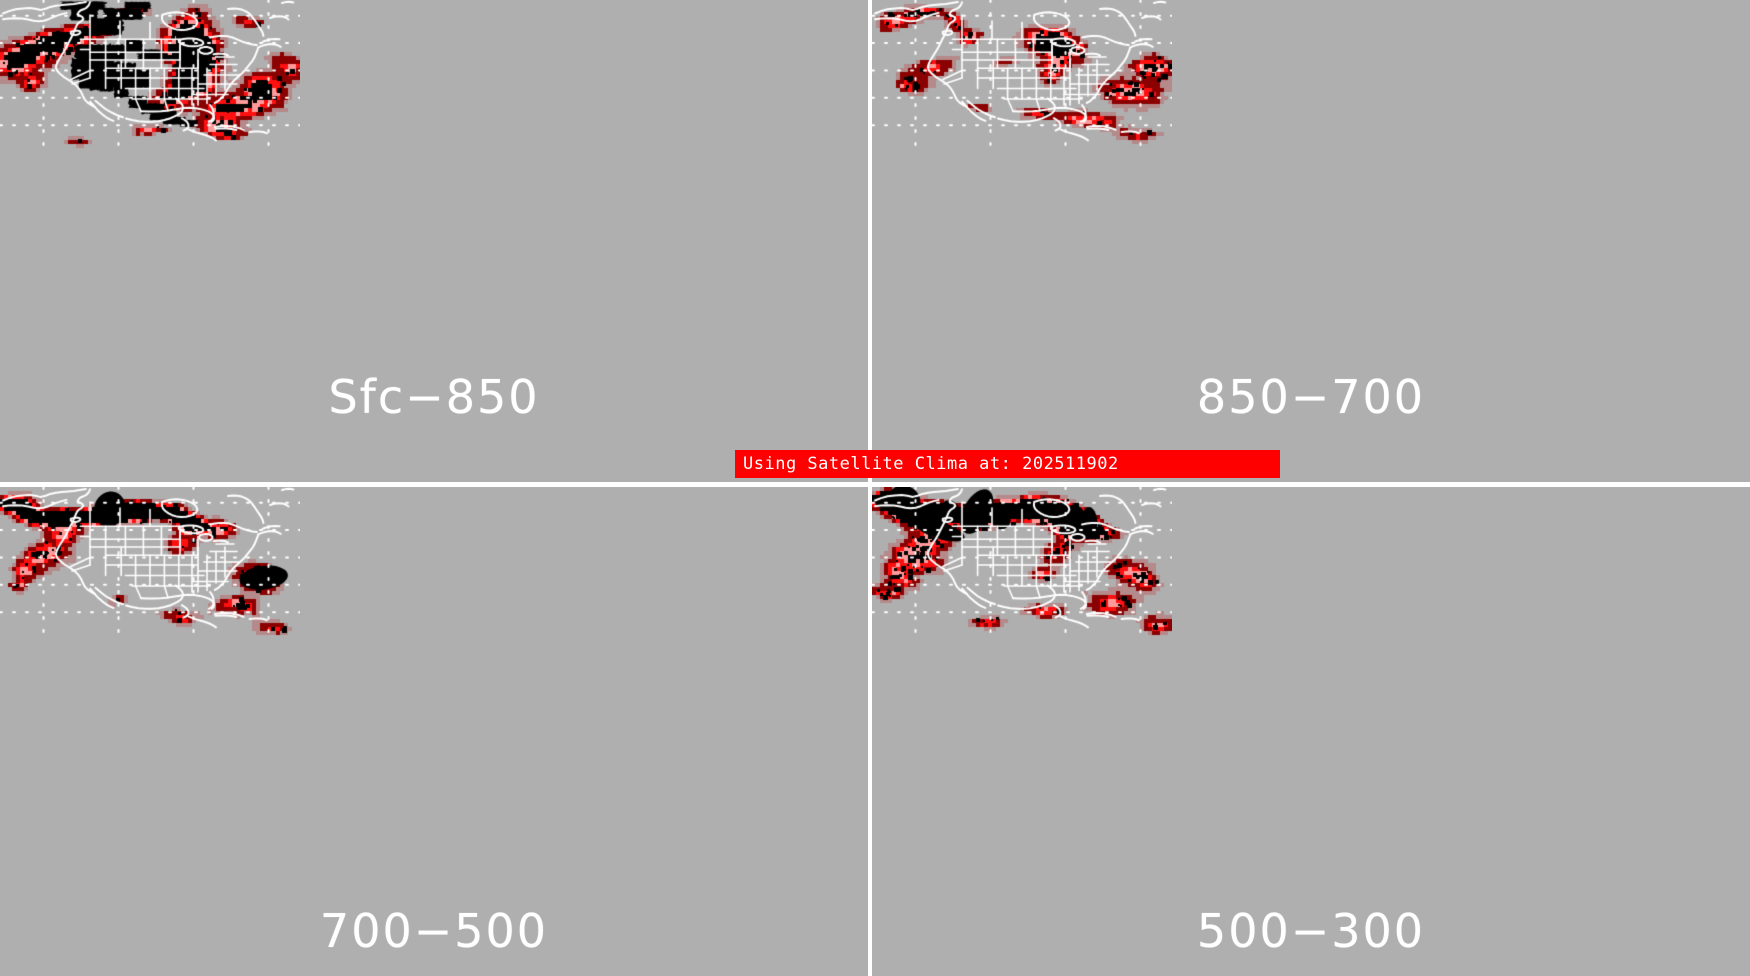 This screenshot has height=976, width=1750. Describe the element at coordinates (1311, 397) in the screenshot. I see `panel-label-850-700: 850−700` at that location.